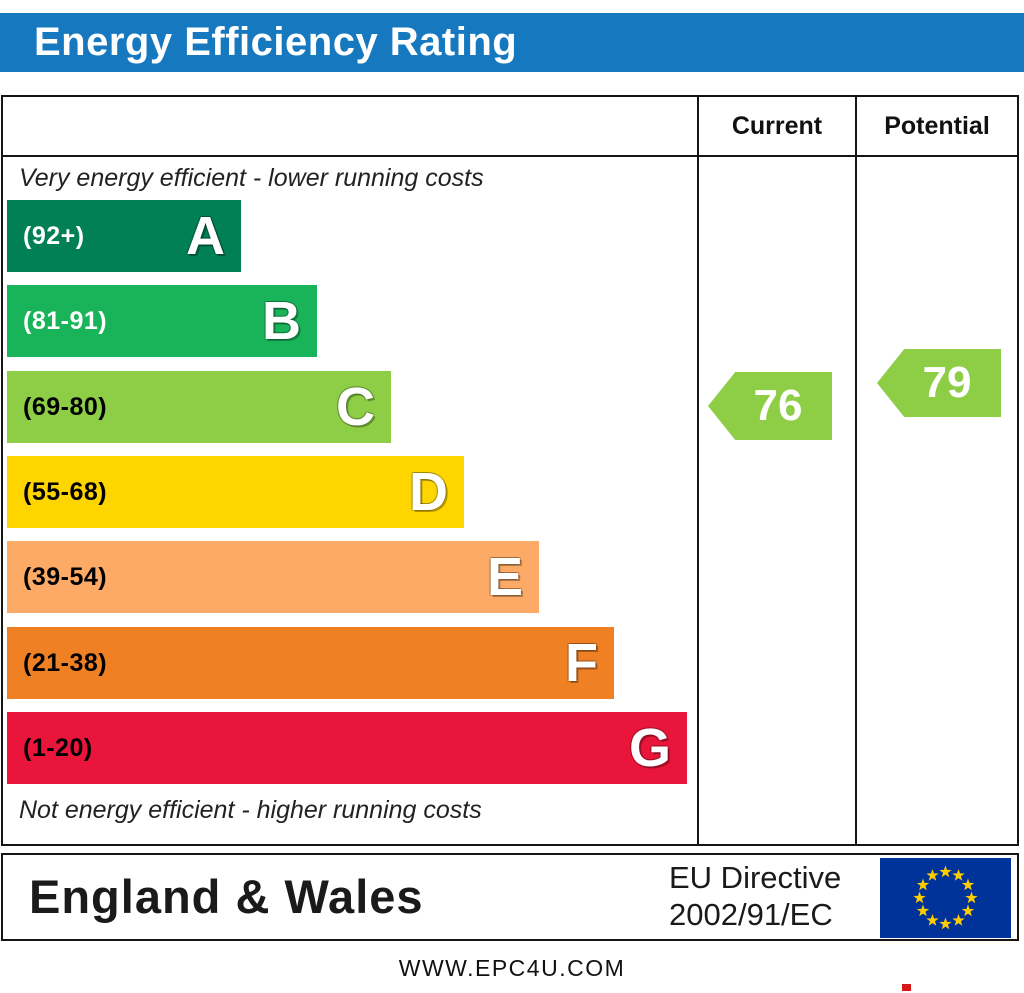 The width and height of the screenshot is (1024, 993). What do you see at coordinates (698, 470) in the screenshot?
I see `current-column-divider` at bounding box center [698, 470].